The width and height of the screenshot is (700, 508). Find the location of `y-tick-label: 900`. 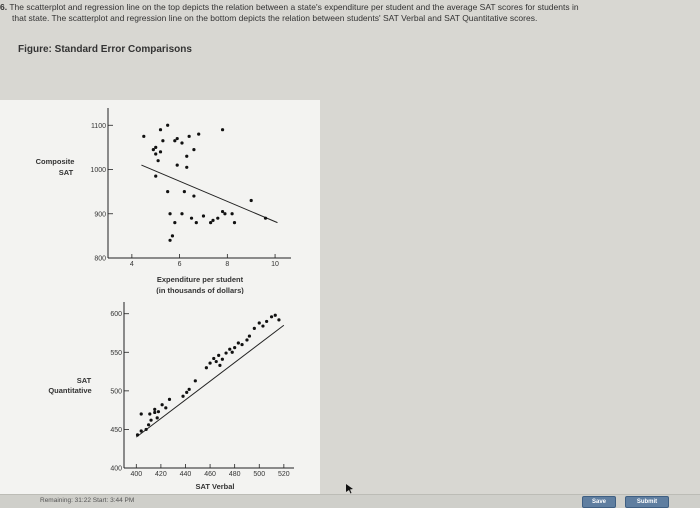

y-tick-label: 900 is located at coordinates (100, 214).